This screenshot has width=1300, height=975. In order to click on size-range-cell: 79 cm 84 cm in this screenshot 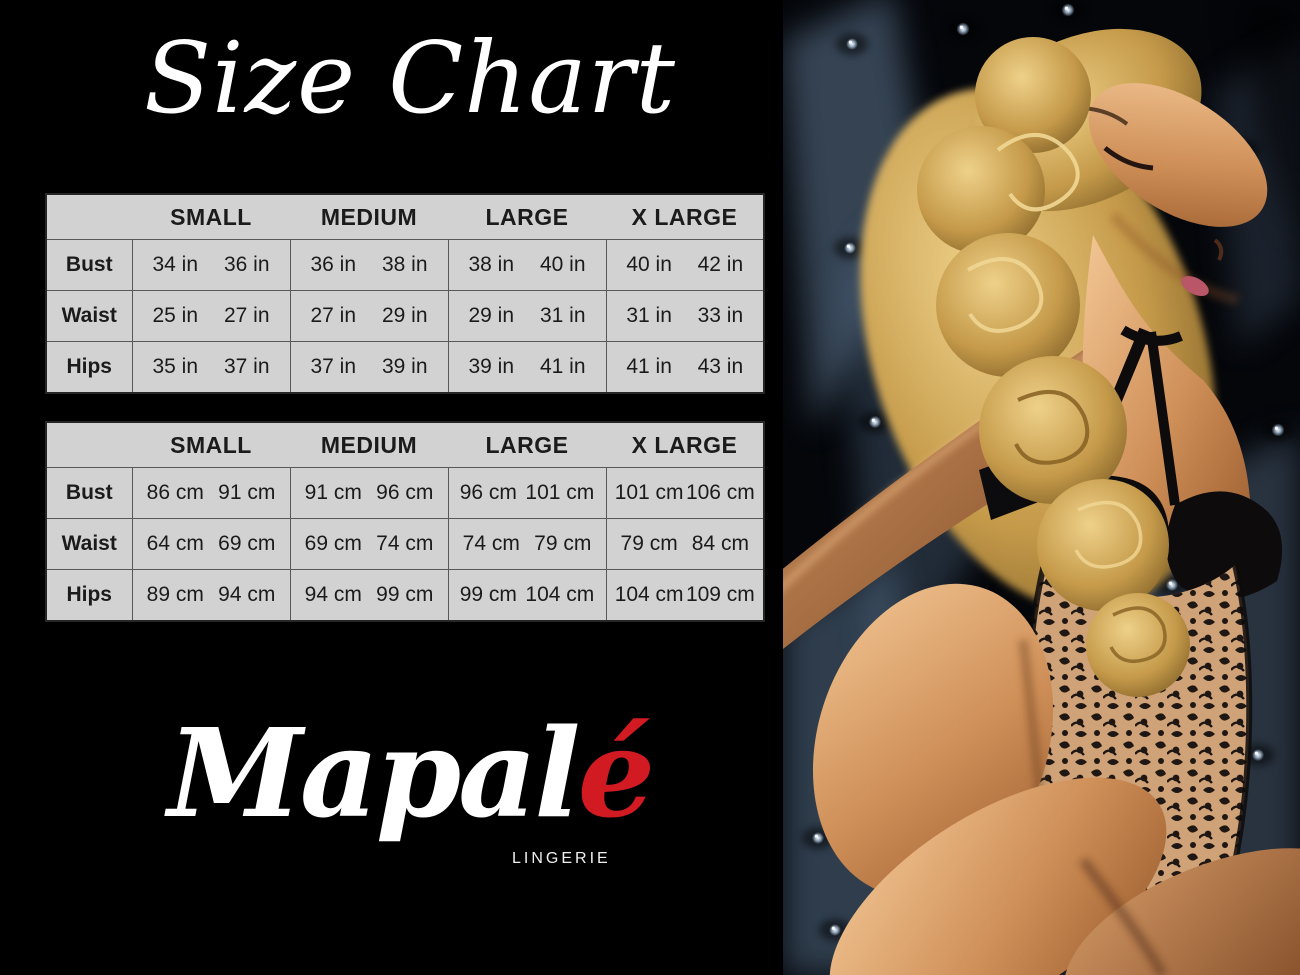, I will do `click(684, 544)`.